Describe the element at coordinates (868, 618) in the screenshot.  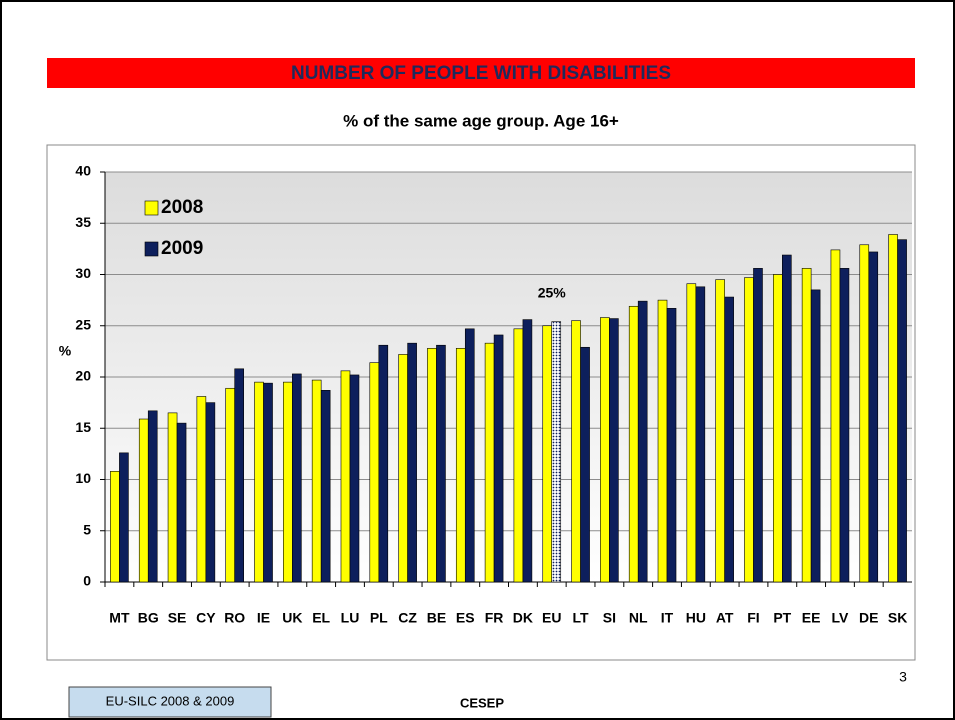
I see `x-tick-label: DE` at that location.